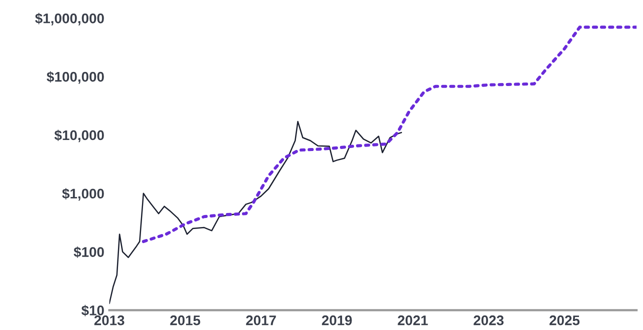  I want to click on x-tick-label: 2025, so click(565, 320).